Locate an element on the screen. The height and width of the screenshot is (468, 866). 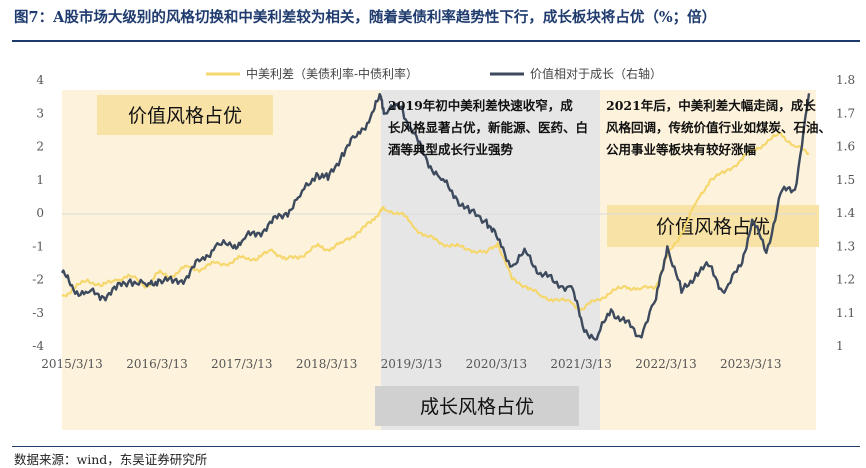
legend-label: 中美利差（美债利率-中债利率） is located at coordinates (332, 73).